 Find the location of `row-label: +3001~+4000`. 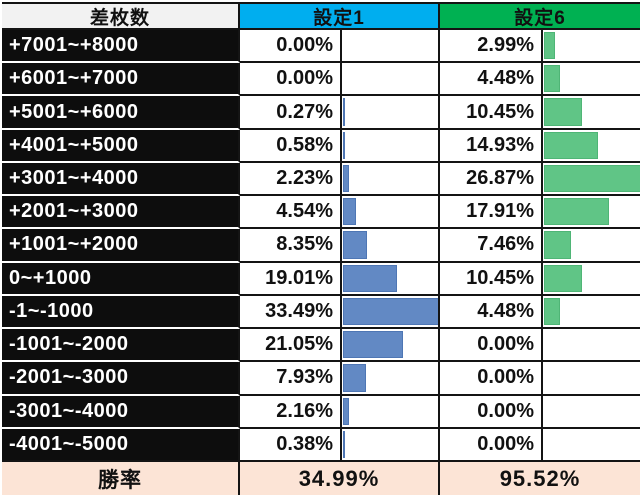

row-label: +3001~+4000 is located at coordinates (121, 179).